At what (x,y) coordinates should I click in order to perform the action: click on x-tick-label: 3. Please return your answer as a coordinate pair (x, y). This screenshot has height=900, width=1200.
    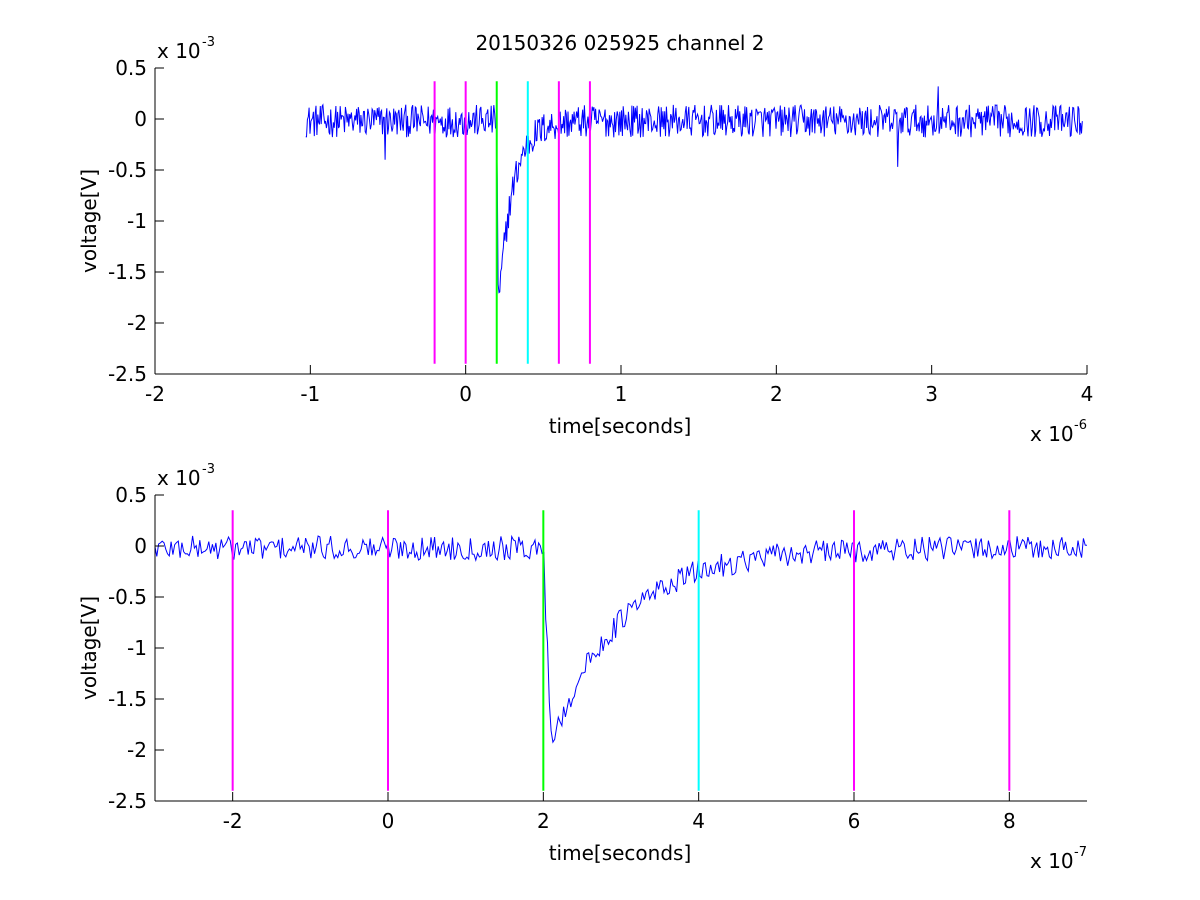
    Looking at the image, I should click on (931, 394).